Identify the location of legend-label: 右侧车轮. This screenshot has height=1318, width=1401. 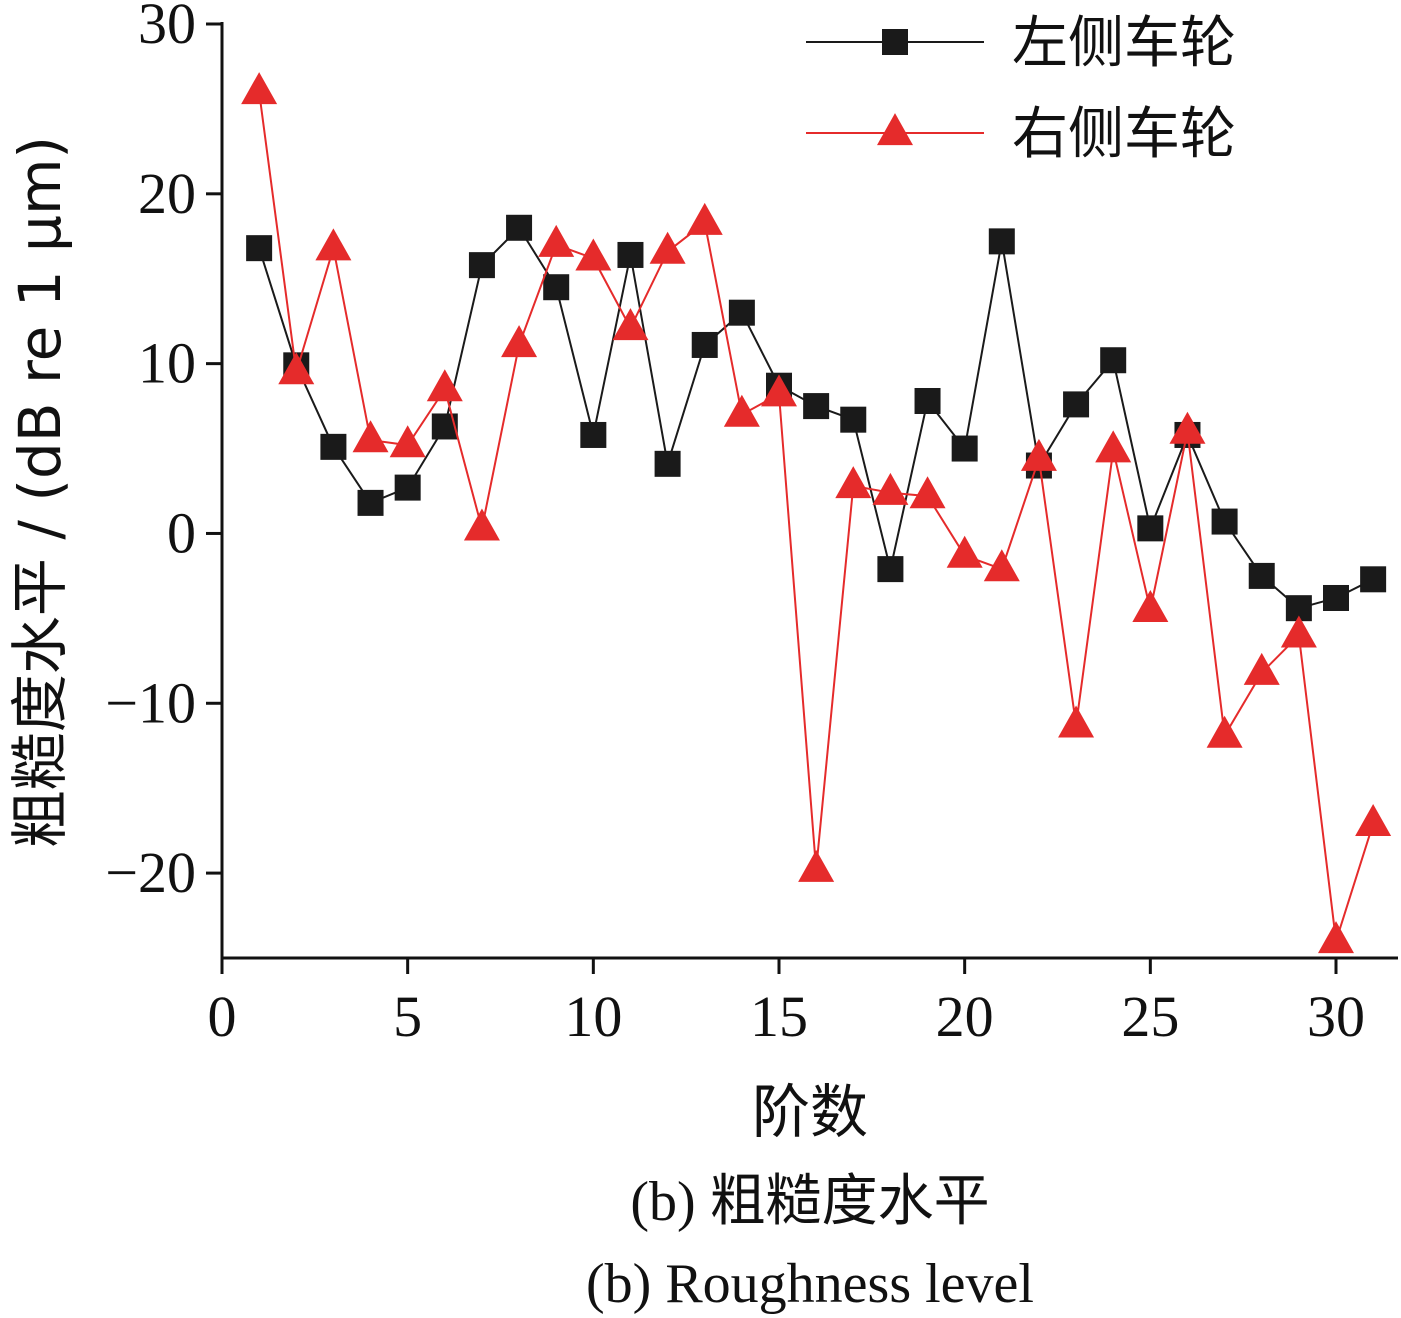
(1124, 134).